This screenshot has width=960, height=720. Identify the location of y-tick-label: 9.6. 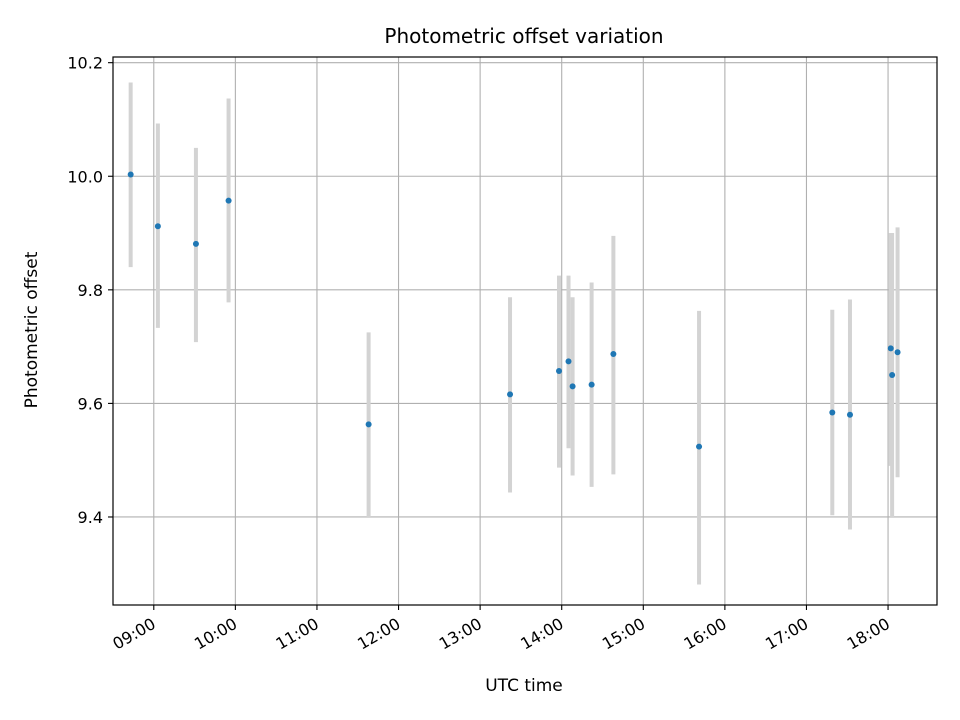
(90, 403).